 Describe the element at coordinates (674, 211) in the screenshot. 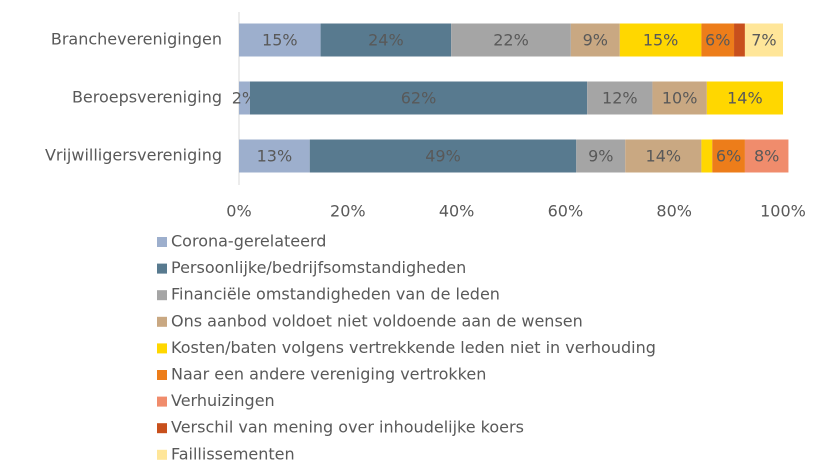

I see `x-tick-label: 80%` at that location.